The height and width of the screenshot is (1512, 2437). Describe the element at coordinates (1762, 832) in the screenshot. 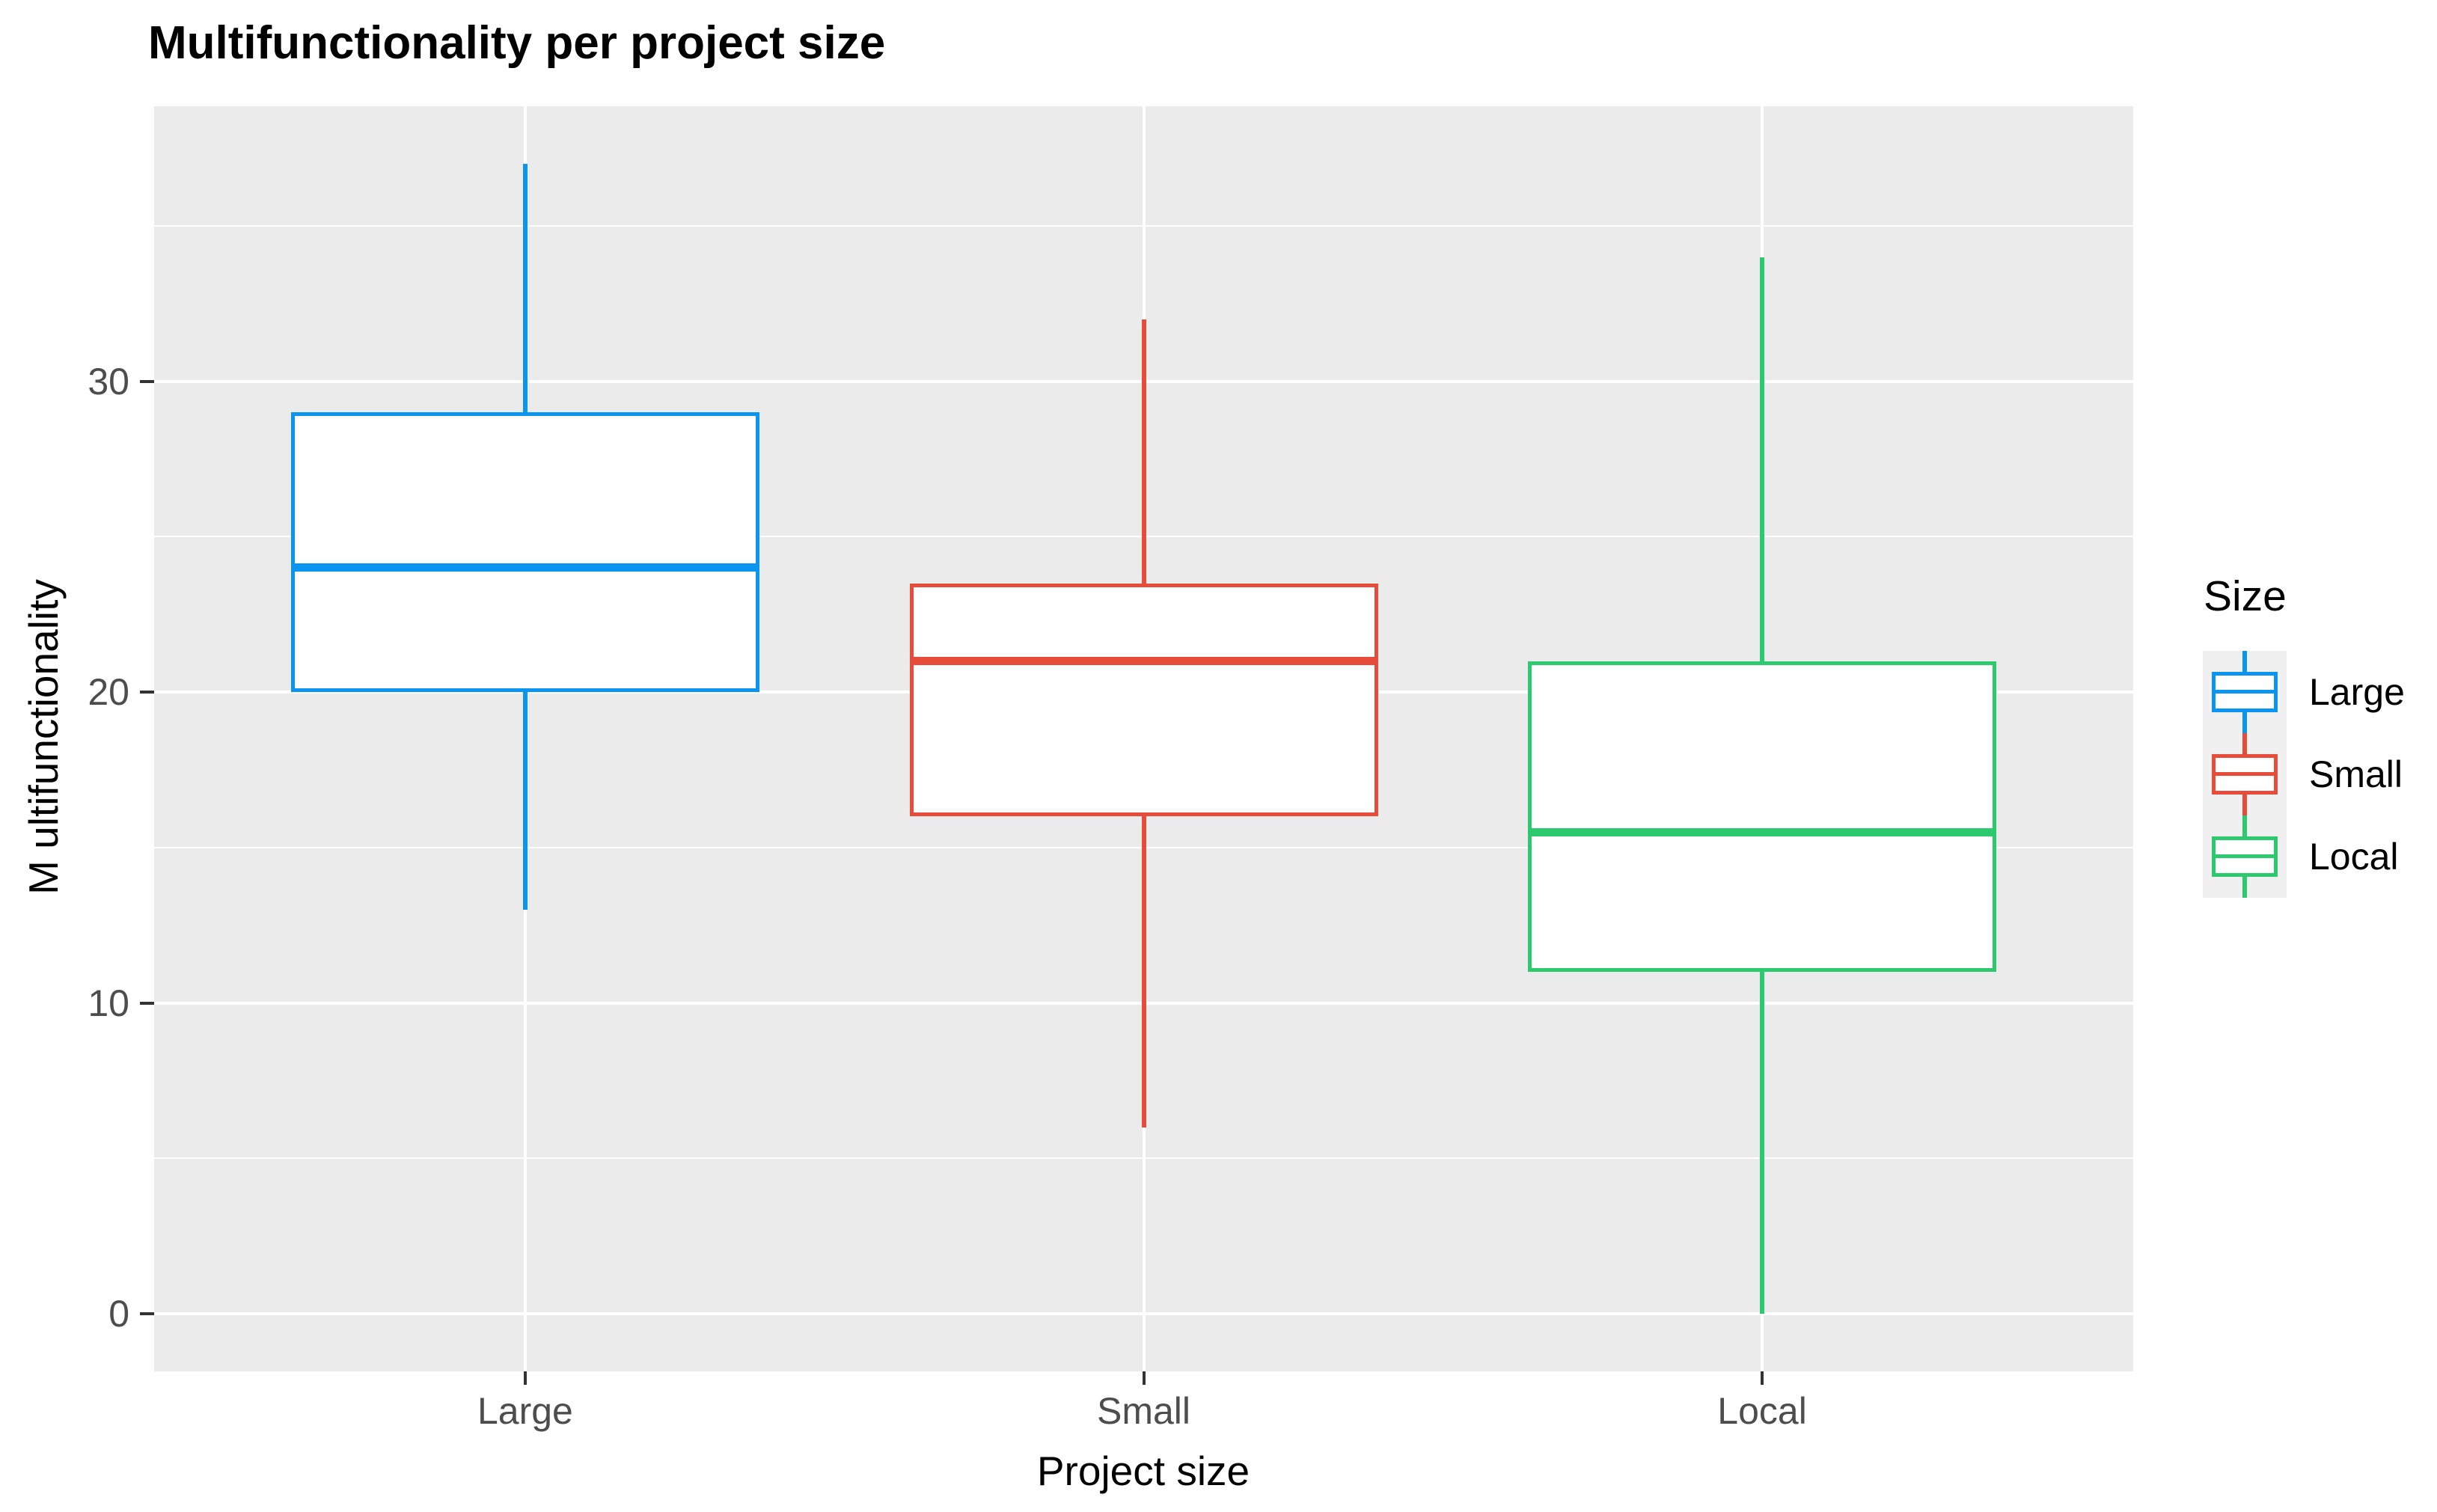

I see `median-local` at that location.